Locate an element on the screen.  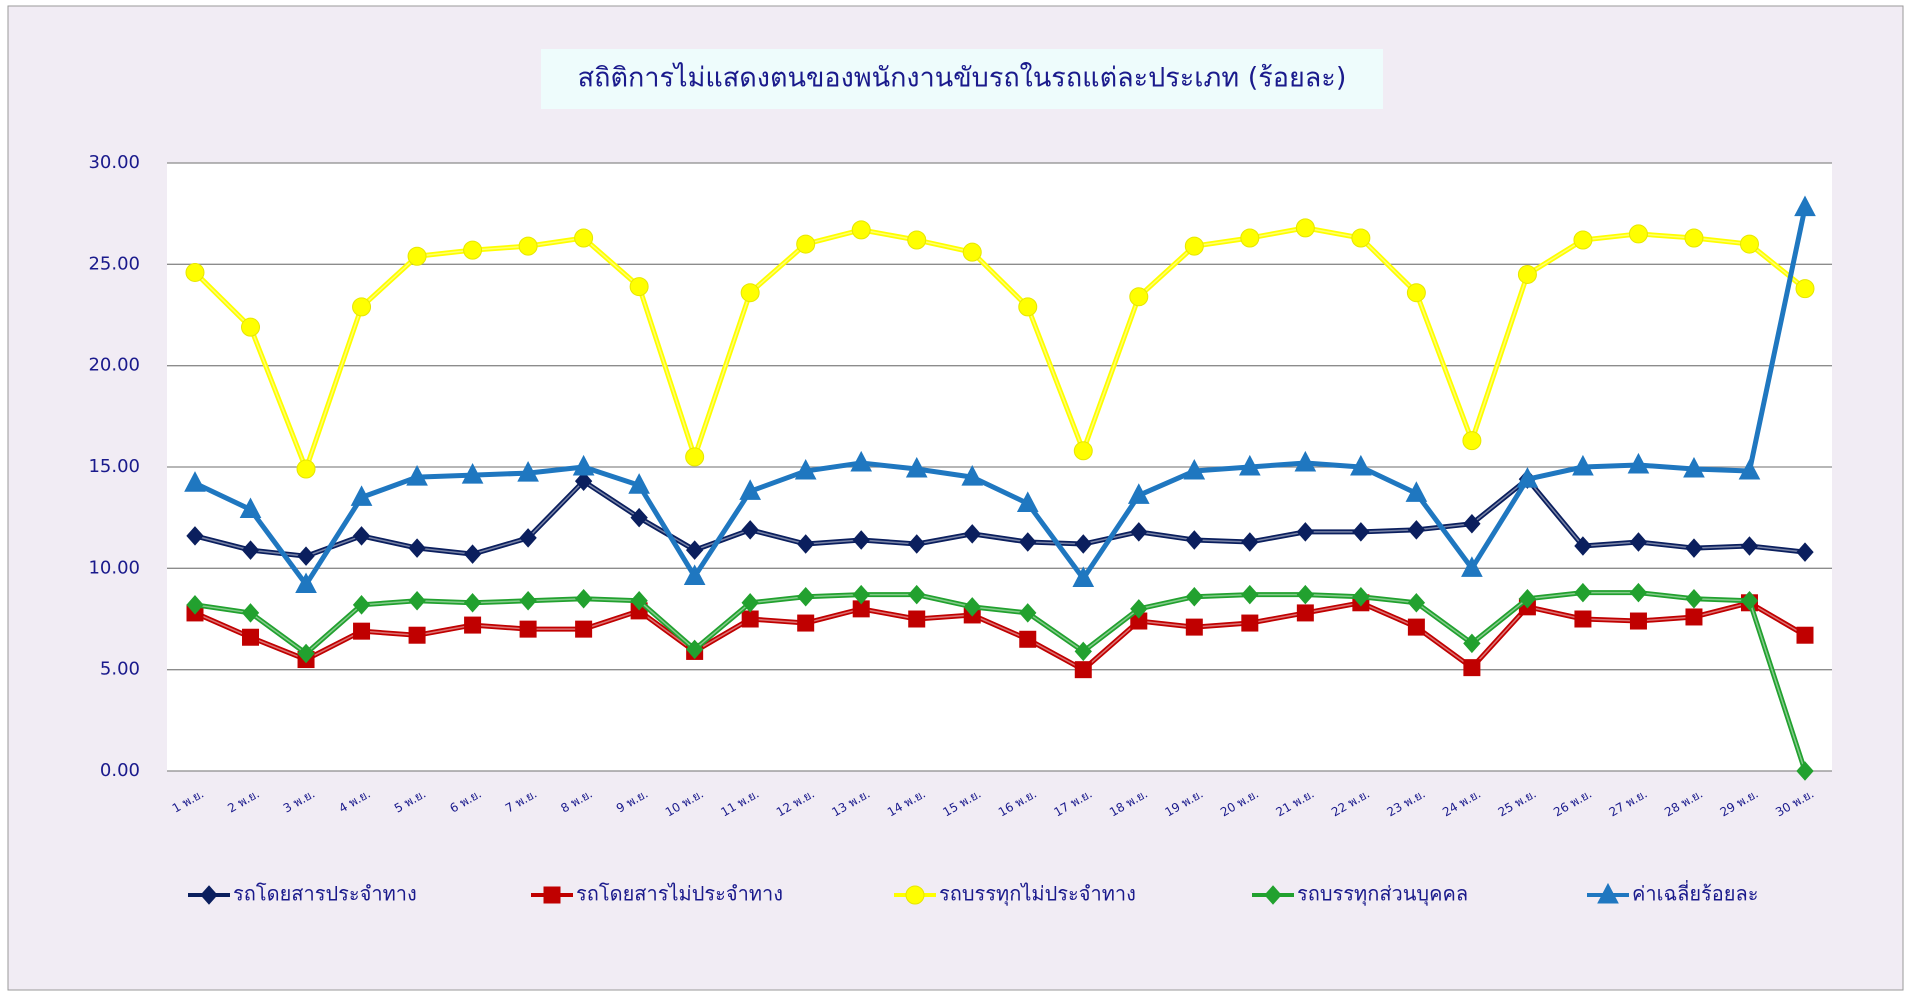
y-tick-label: 20.00 is located at coordinates (114, 365).